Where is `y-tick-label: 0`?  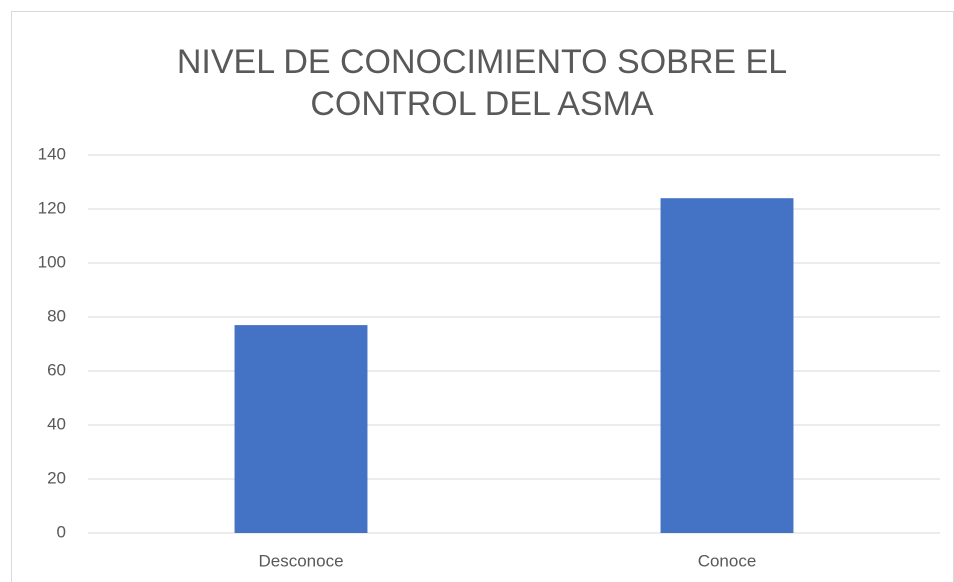 y-tick-label: 0 is located at coordinates (61, 531).